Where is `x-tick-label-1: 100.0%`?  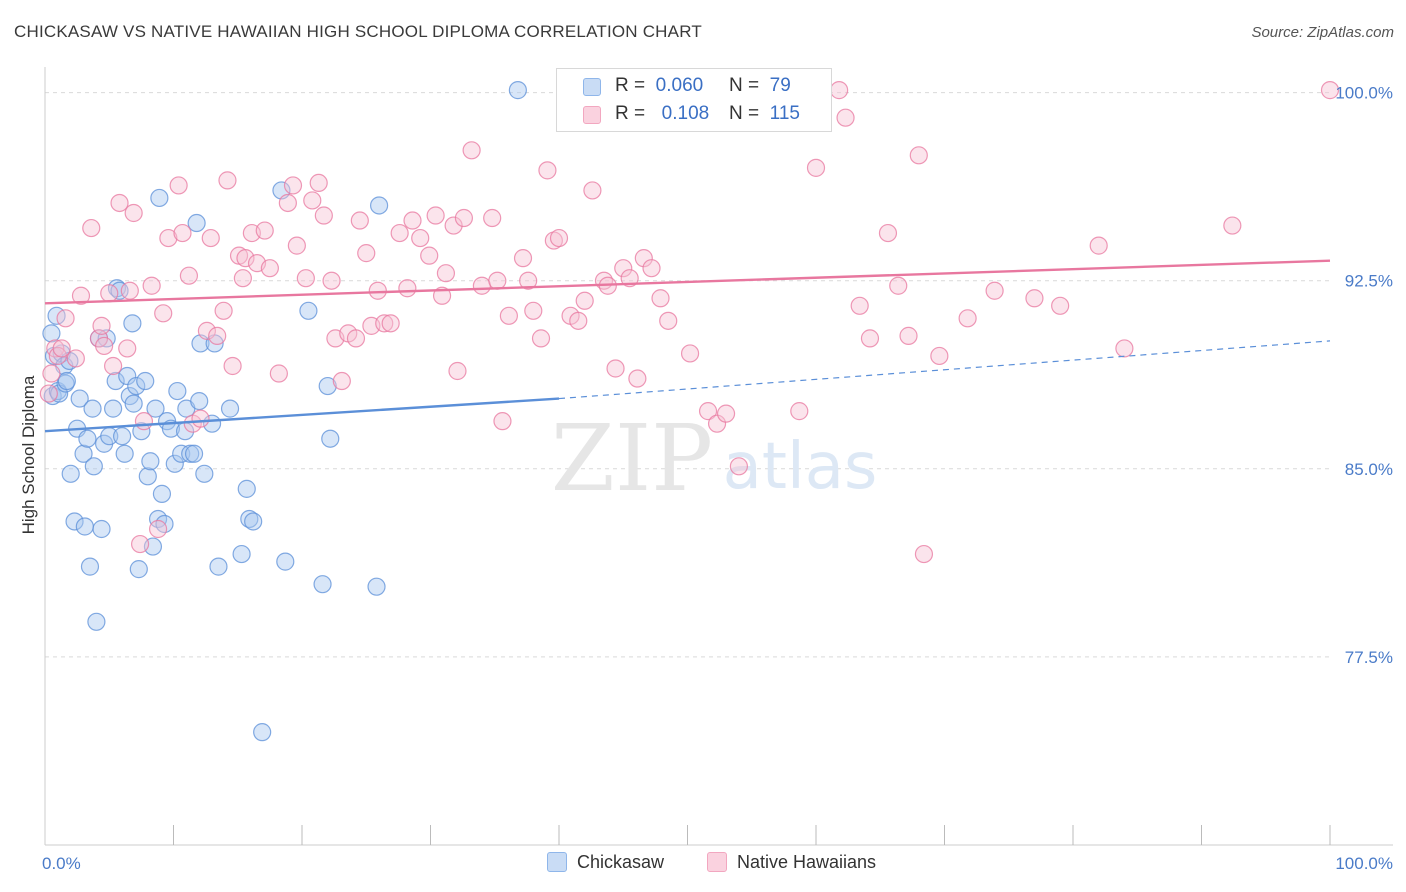 x-tick-label-1: 100.0% is located at coordinates (1364, 863).